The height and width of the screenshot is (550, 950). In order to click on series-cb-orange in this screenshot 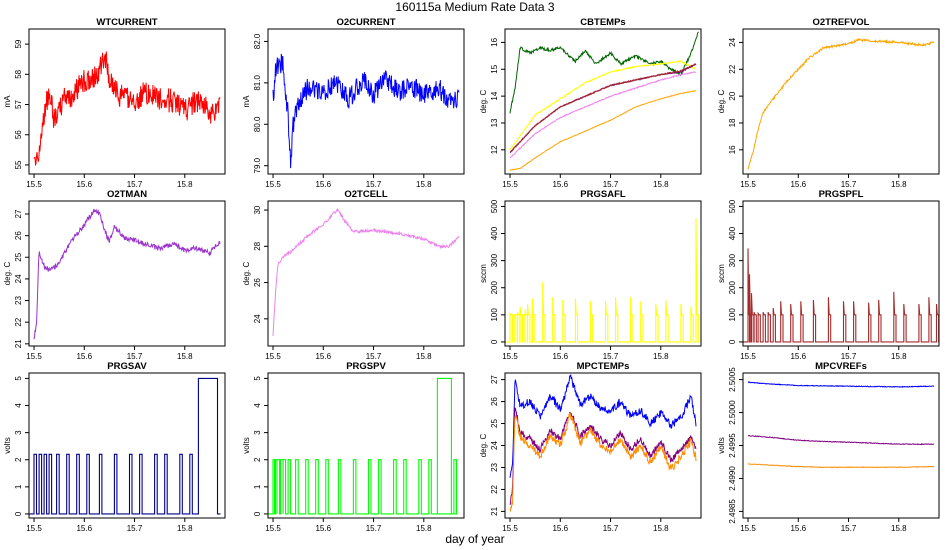, I will do `click(603, 130)`.